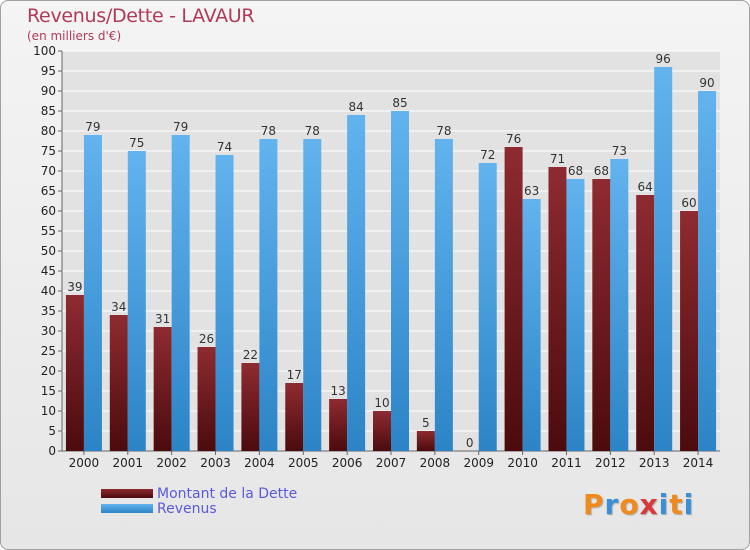 Image resolution: width=750 pixels, height=550 pixels. Describe the element at coordinates (215, 463) in the screenshot. I see `x-tick-label: 2003` at that location.